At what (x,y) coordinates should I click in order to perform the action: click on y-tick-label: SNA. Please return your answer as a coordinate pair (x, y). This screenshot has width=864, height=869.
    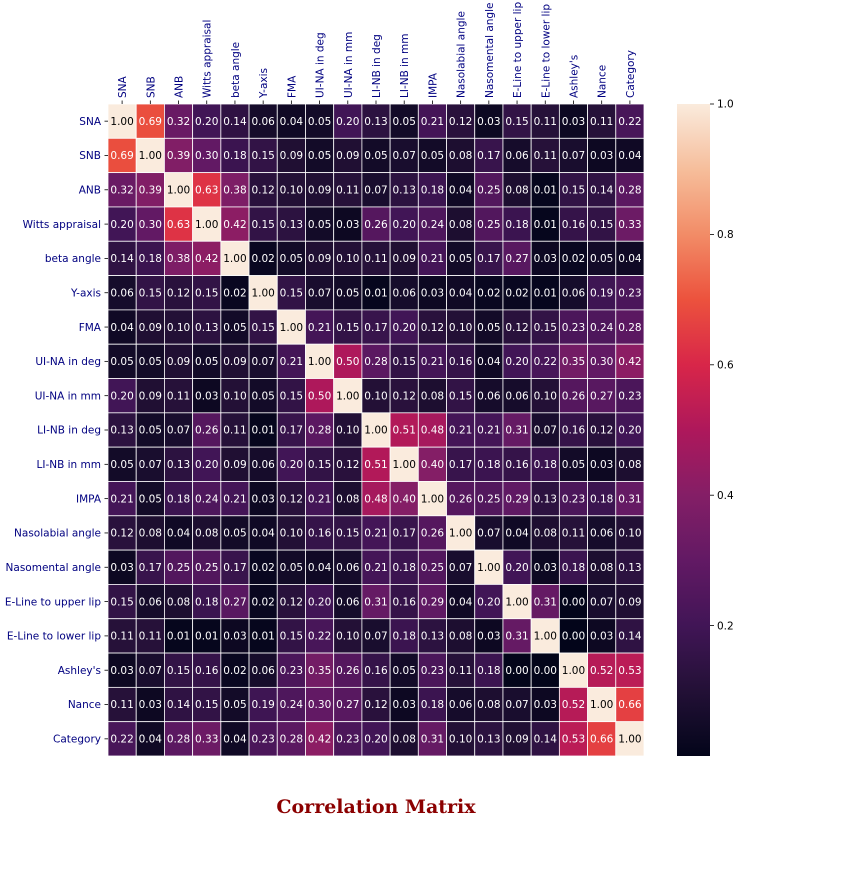
    Looking at the image, I should click on (90, 122).